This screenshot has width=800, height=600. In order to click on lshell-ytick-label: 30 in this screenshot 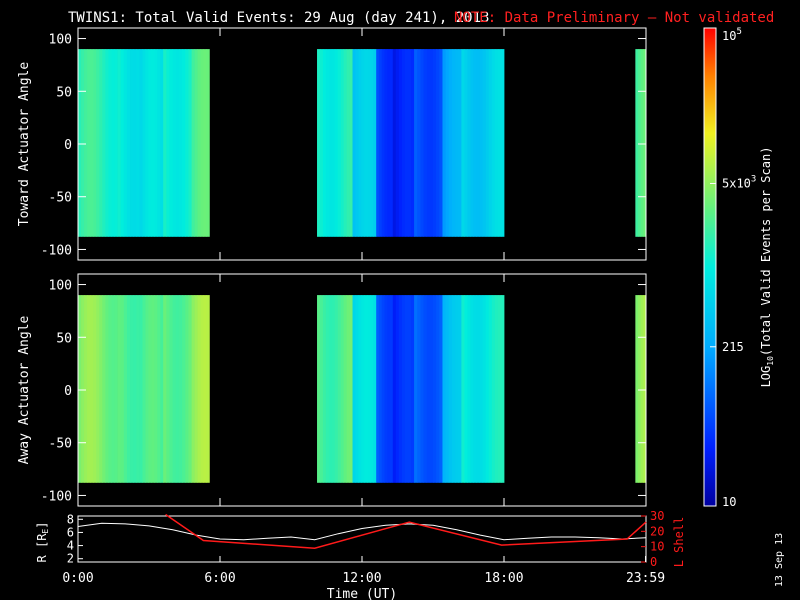, I will do `click(657, 516)`.